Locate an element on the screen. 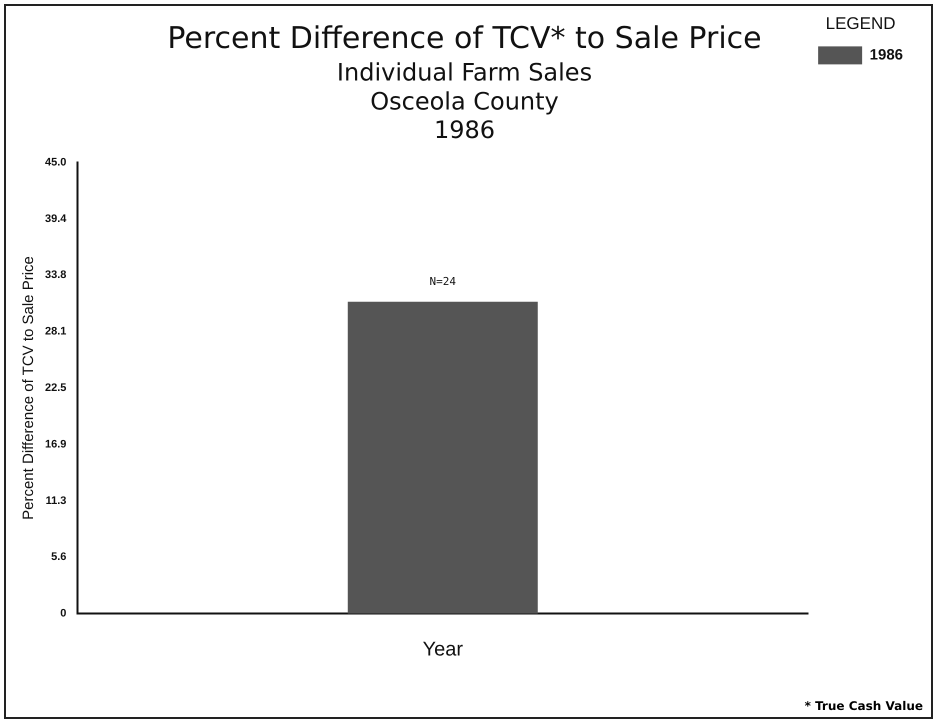 The height and width of the screenshot is (723, 937). y-tick-label: 16.9 is located at coordinates (55, 444).